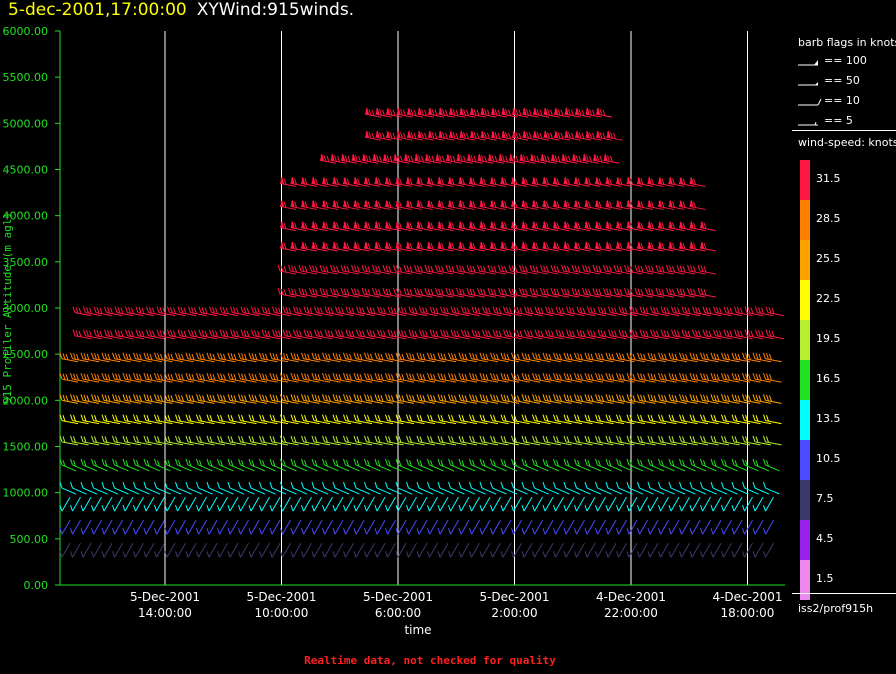 The image size is (896, 674). What do you see at coordinates (828, 258) in the screenshot?
I see `color-scale-label: 25.5` at bounding box center [828, 258].